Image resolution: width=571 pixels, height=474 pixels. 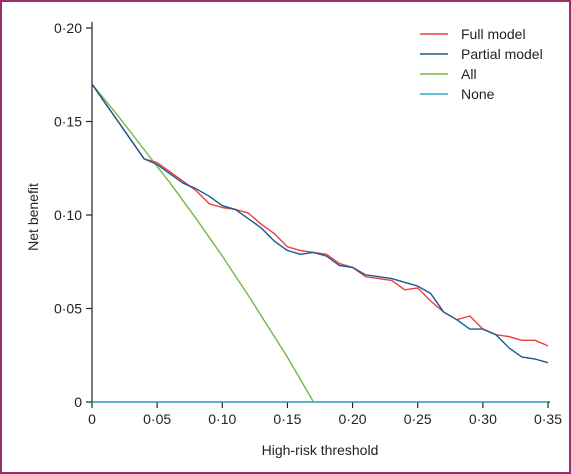 I want to click on x-tick-label: 0·30, so click(x=483, y=419).